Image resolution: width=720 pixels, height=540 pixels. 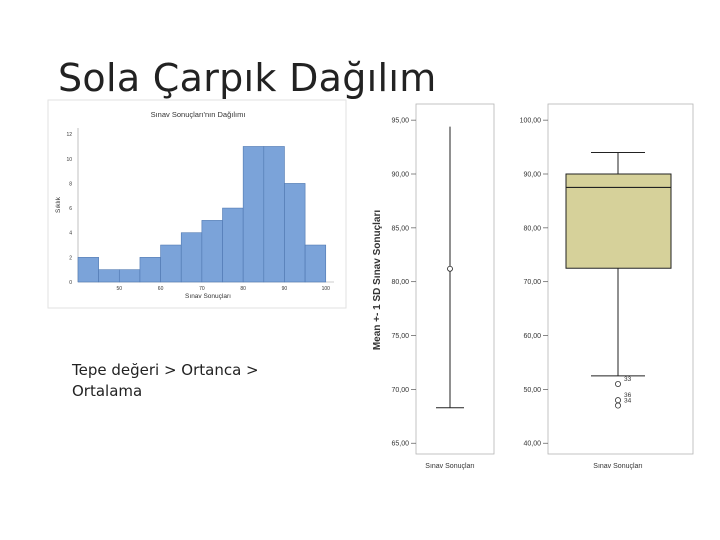 I want to click on histogram-ytick: 6, so click(x=70, y=209).